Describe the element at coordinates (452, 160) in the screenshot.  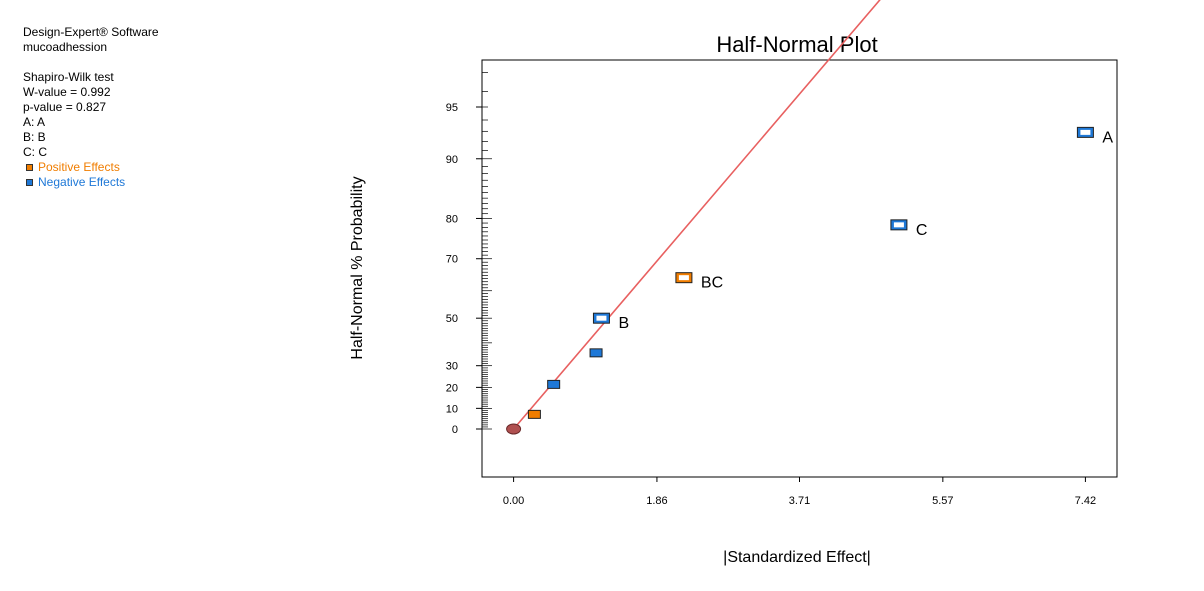
I see `y-tick-label: 90` at that location.